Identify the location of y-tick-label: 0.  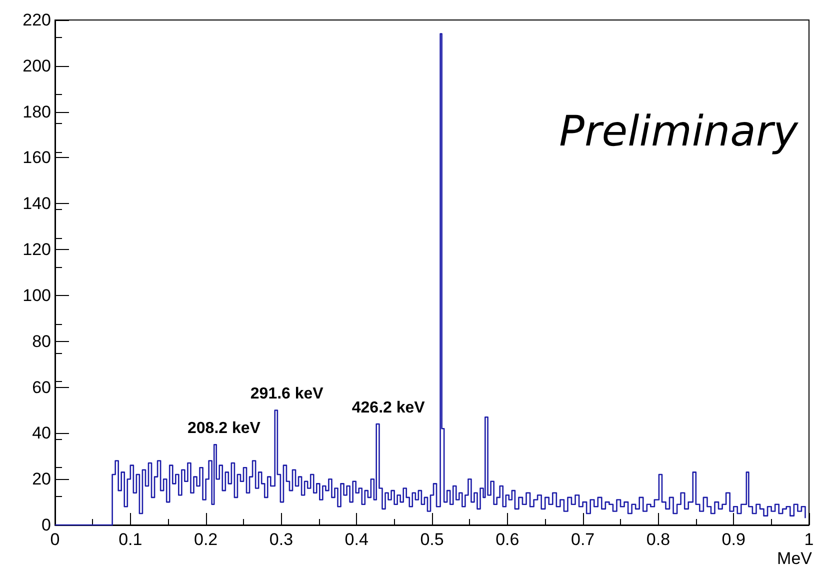
(46, 525).